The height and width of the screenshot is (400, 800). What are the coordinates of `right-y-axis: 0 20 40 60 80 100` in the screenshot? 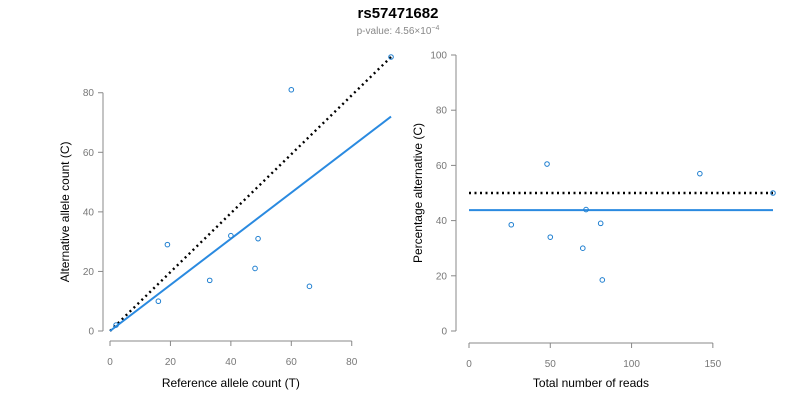 It's located at (443, 194).